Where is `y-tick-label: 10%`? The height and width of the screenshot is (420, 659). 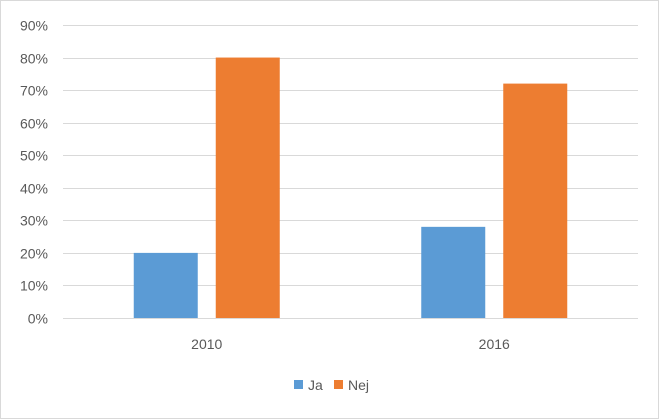
y-tick-label: 10% is located at coordinates (34, 286).